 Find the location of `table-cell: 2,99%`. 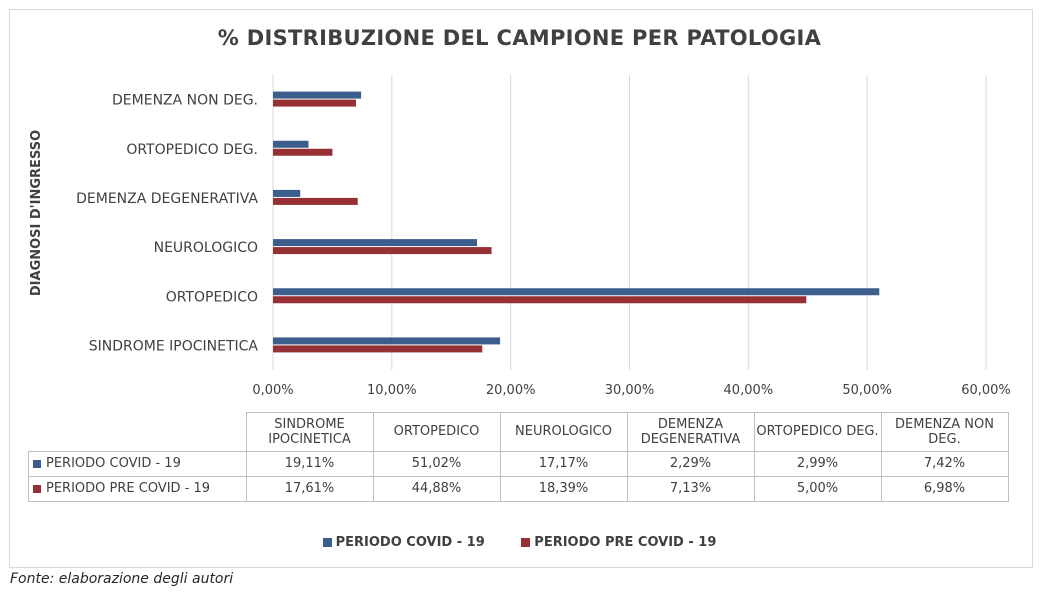

table-cell: 2,99% is located at coordinates (817, 463).